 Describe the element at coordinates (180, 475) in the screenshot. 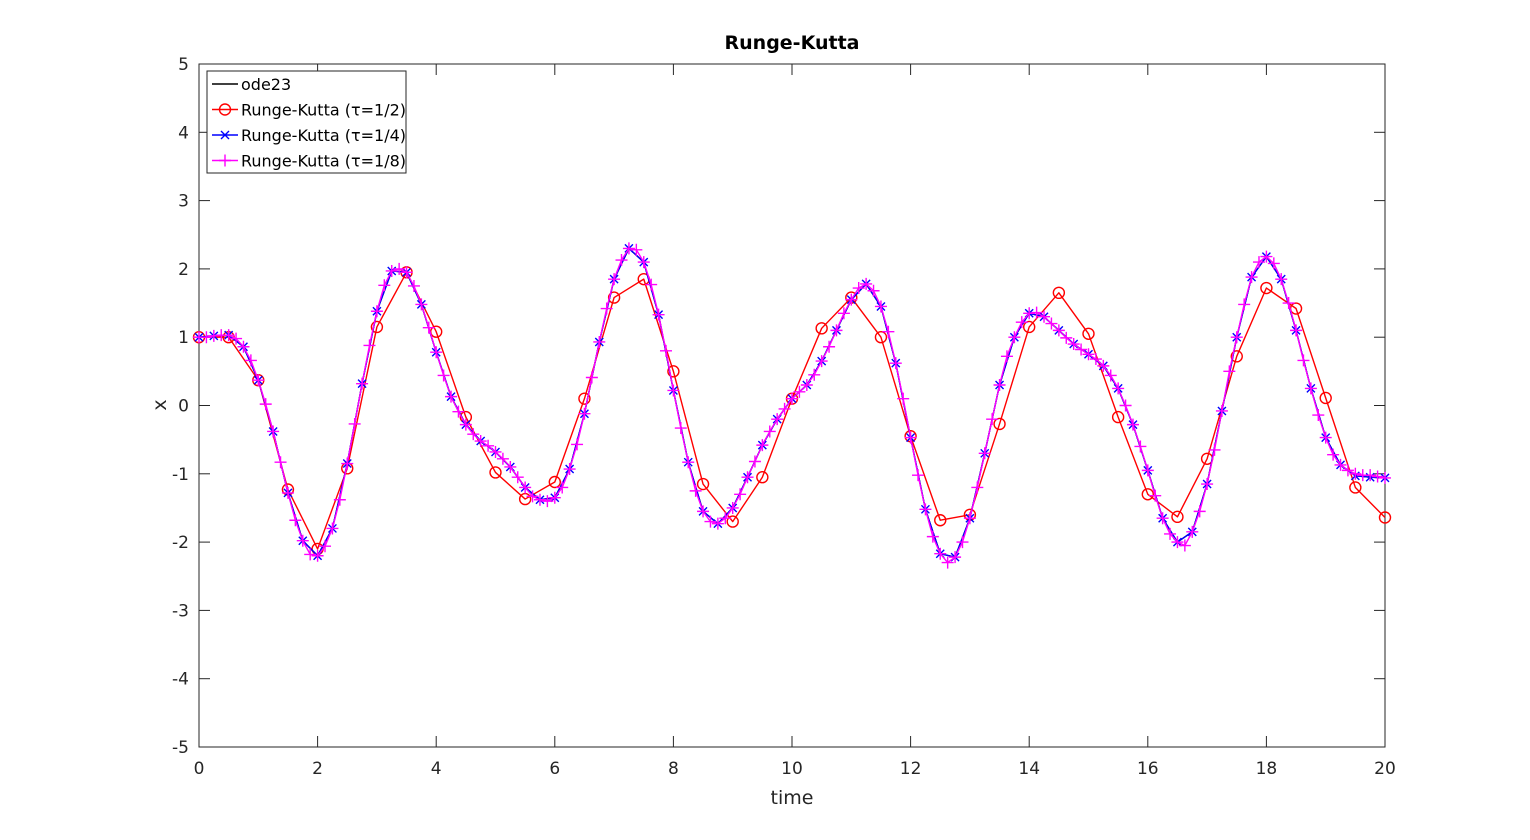

I see `y-tick-label: -1` at that location.